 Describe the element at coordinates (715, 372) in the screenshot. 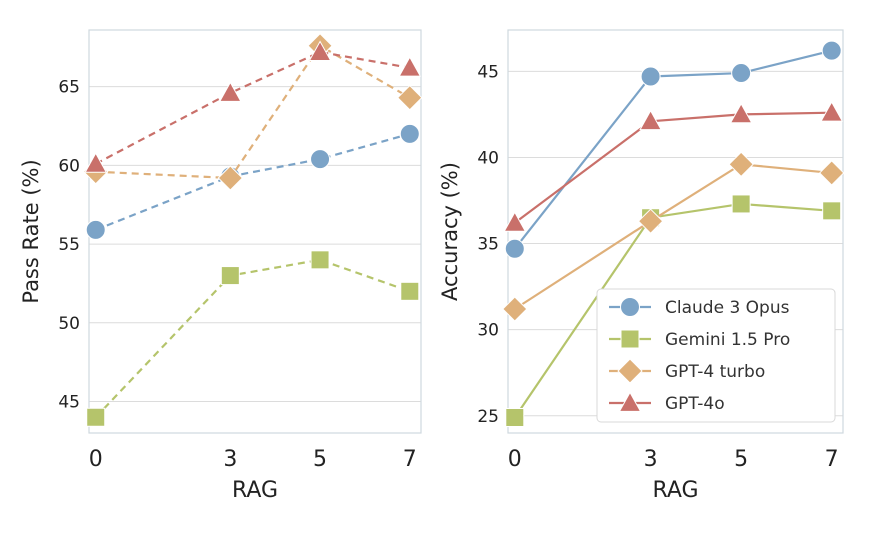

I see `legend-label: GPT-4 turbo` at that location.